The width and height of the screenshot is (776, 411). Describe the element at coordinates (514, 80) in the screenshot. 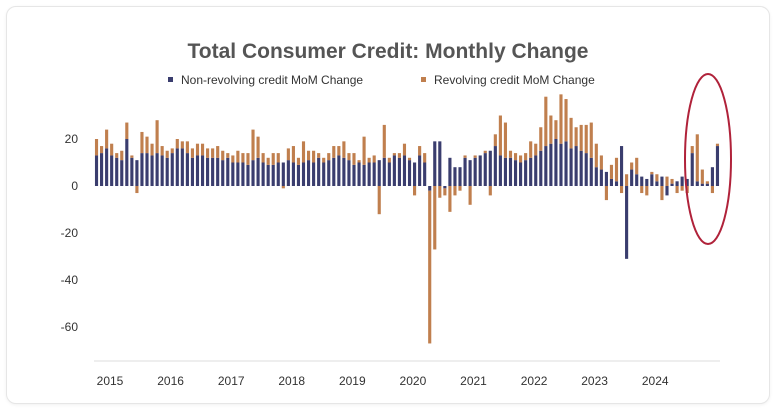

I see `legend-label-revolving: Revolving credit MoM Change` at that location.